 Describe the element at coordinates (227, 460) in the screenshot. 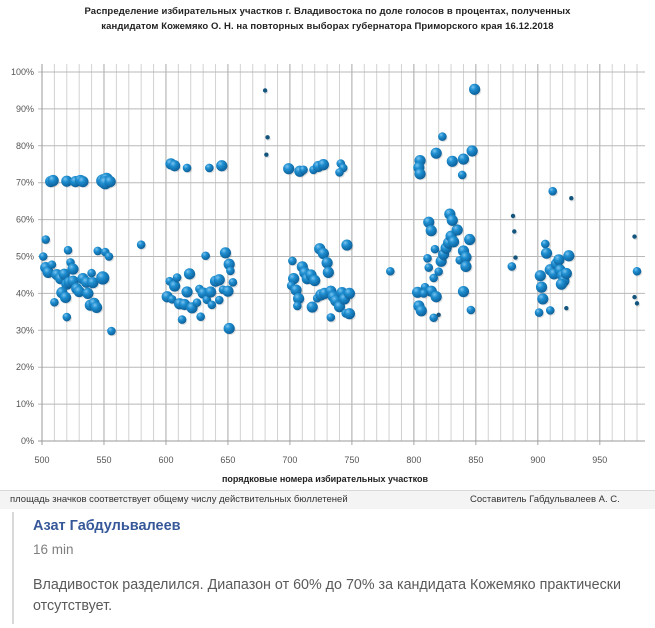

I see `x-tick-label: 650` at that location.